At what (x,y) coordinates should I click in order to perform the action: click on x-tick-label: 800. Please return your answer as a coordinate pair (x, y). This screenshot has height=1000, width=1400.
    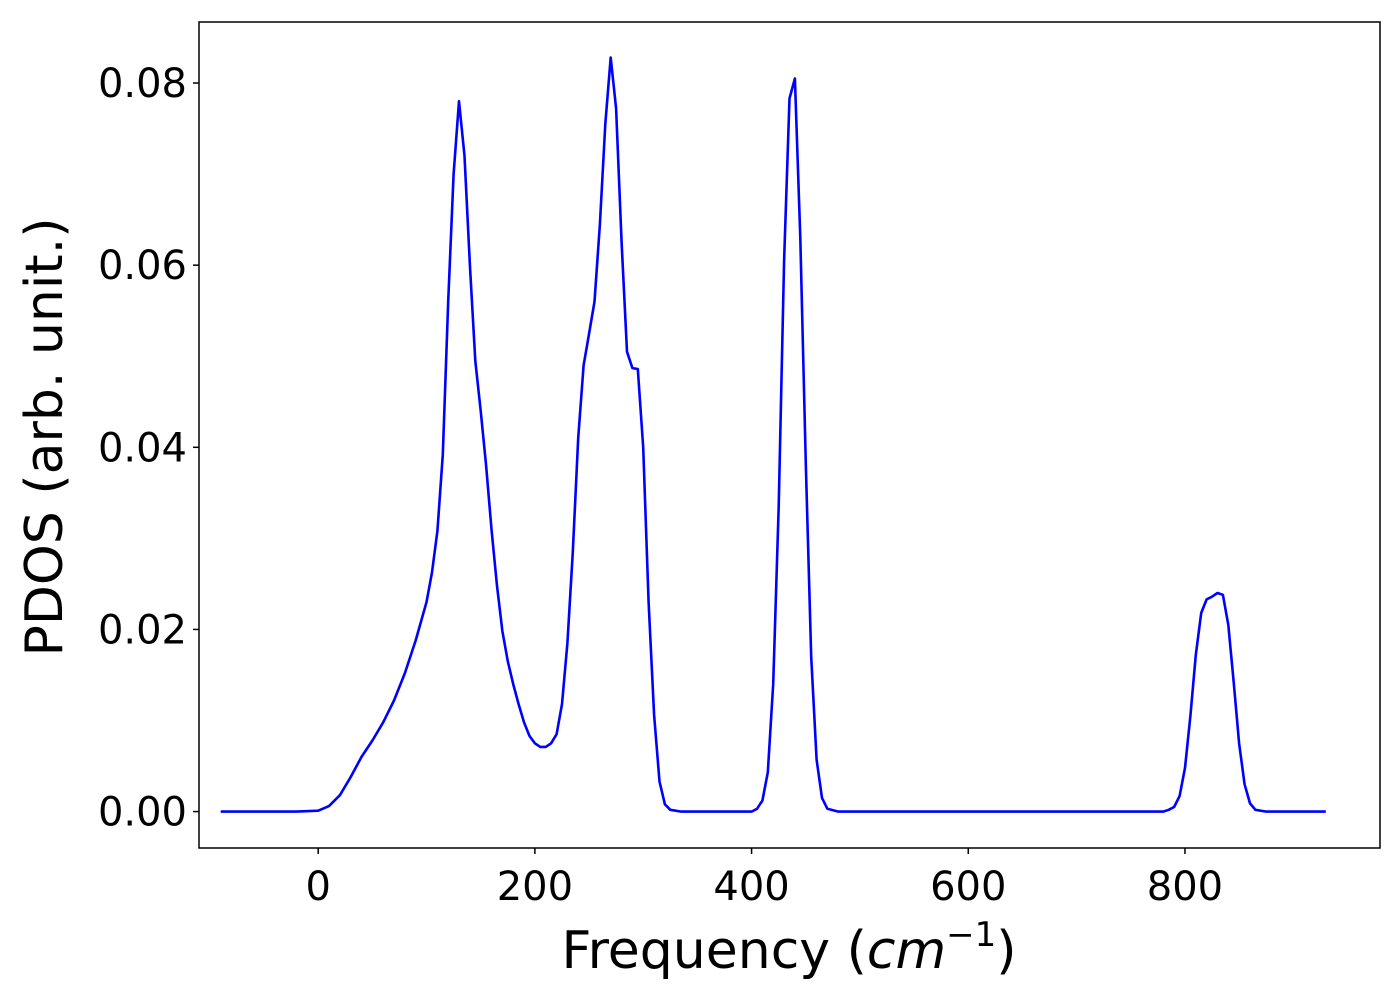
    Looking at the image, I should click on (1185, 887).